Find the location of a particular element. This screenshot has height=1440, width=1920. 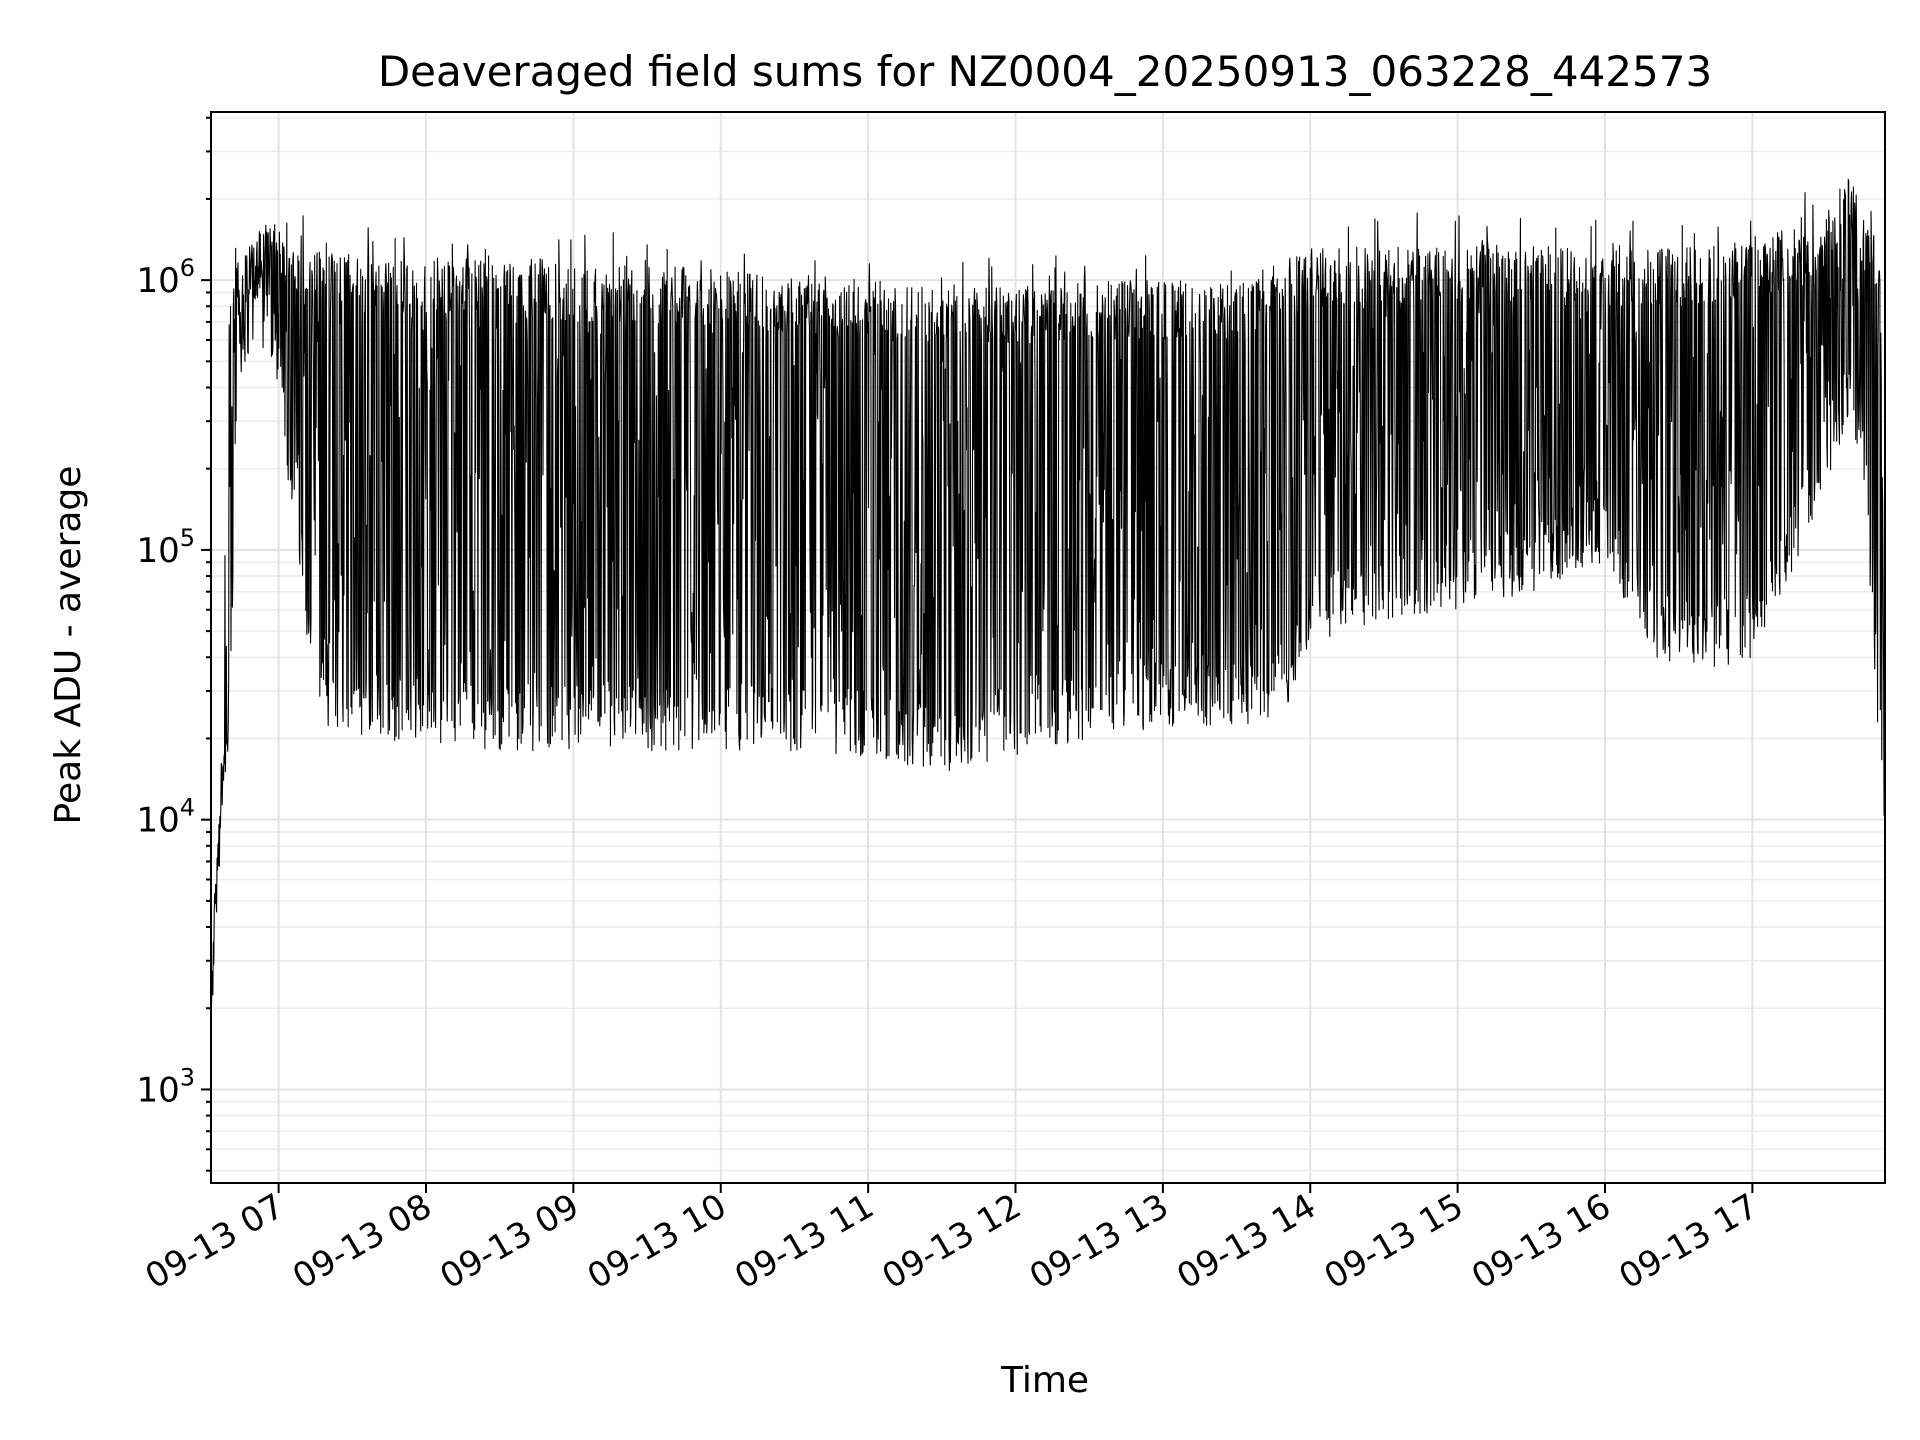

y-tick-label-exponent: 6 is located at coordinates (187, 268).